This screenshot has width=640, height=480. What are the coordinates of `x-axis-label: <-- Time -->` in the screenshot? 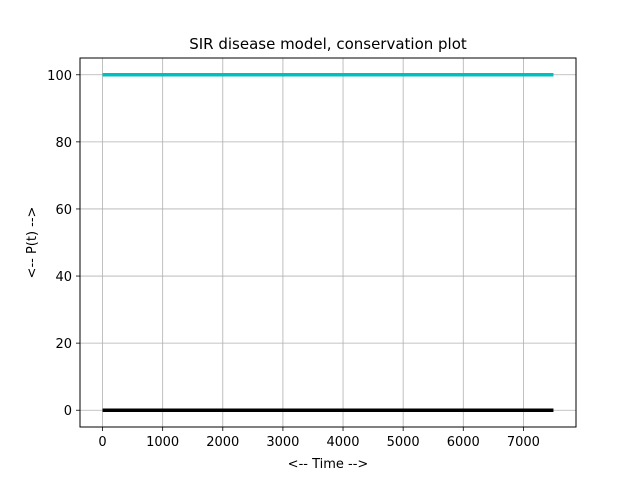 It's located at (328, 464).